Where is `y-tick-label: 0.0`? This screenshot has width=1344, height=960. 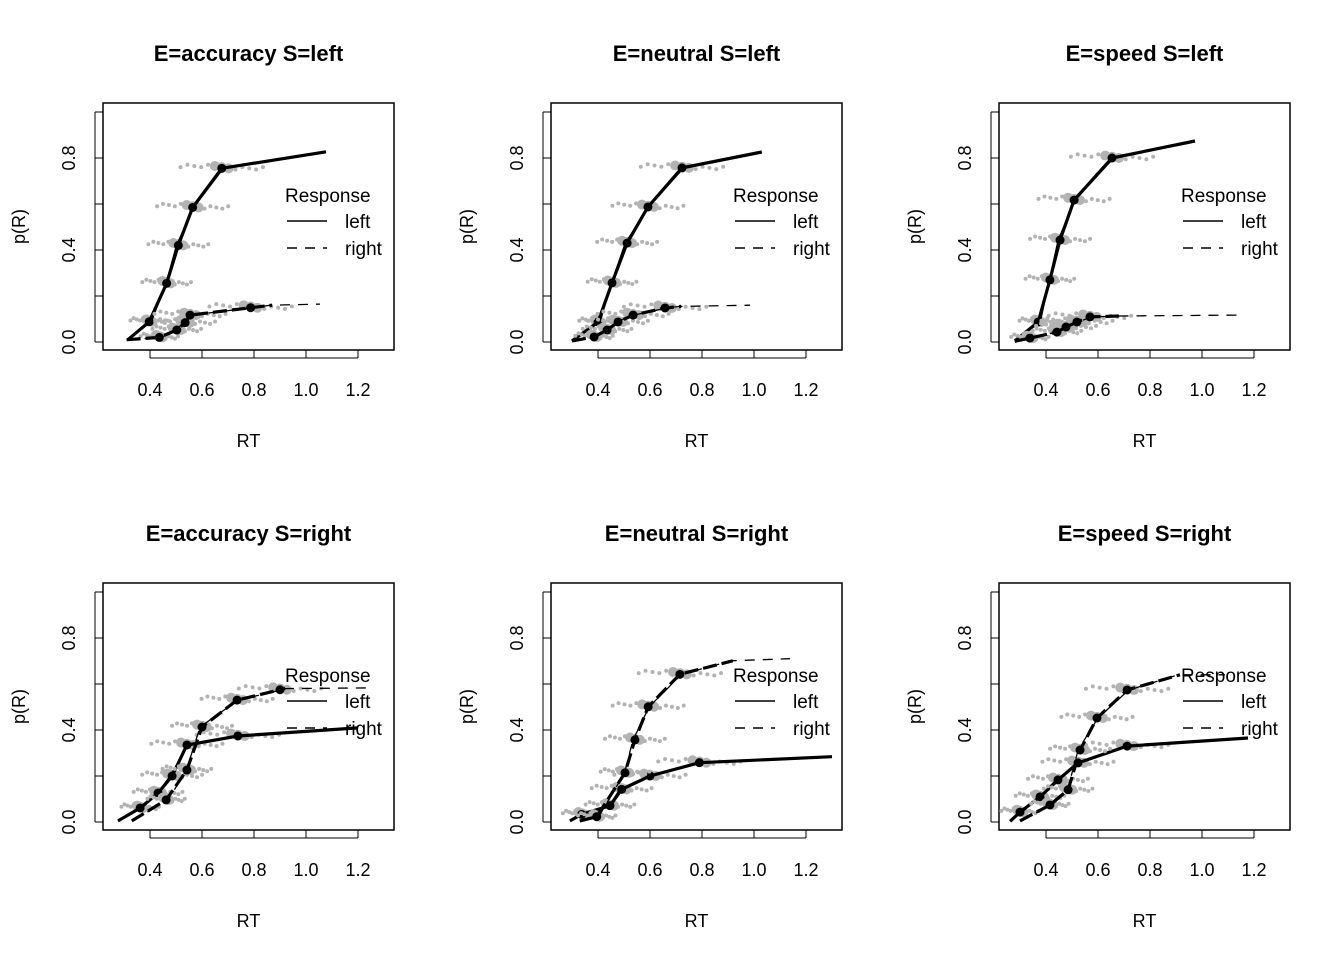 y-tick-label: 0.0 is located at coordinates (517, 341).